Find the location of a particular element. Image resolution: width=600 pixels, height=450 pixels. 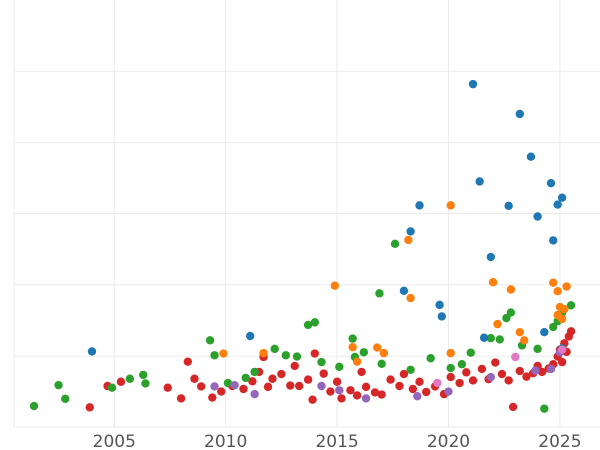

x-tick-label: 2025 is located at coordinates (559, 441).